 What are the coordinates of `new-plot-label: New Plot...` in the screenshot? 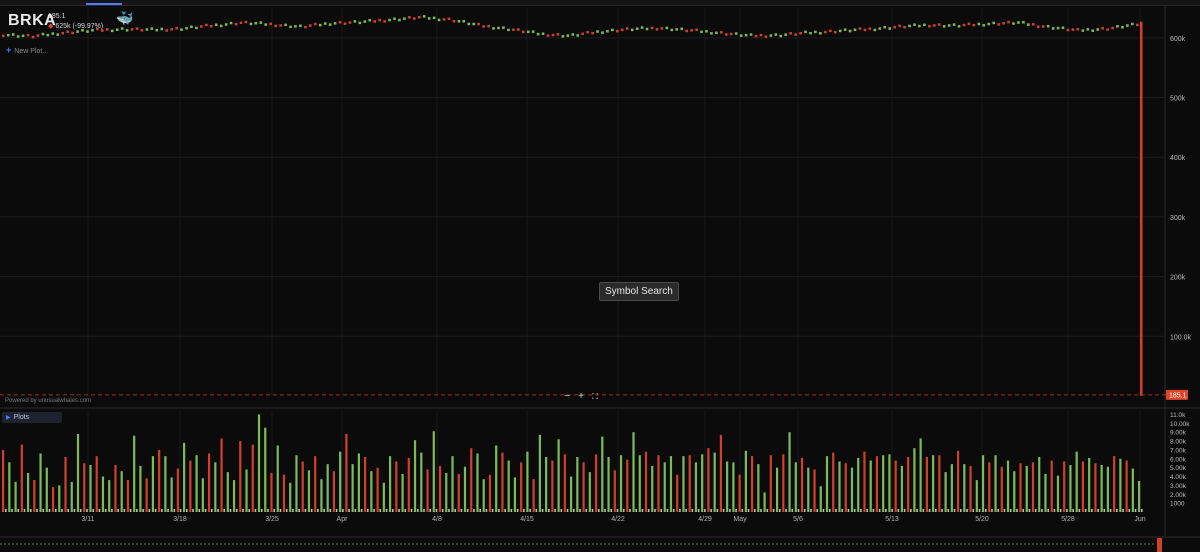 It's located at (31, 51).